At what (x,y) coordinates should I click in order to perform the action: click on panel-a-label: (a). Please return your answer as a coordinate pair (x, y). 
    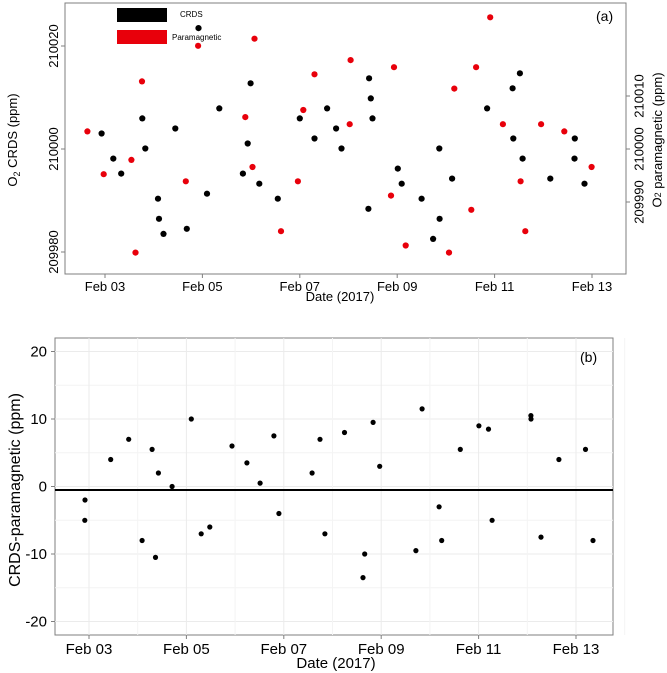
    Looking at the image, I should click on (604, 16).